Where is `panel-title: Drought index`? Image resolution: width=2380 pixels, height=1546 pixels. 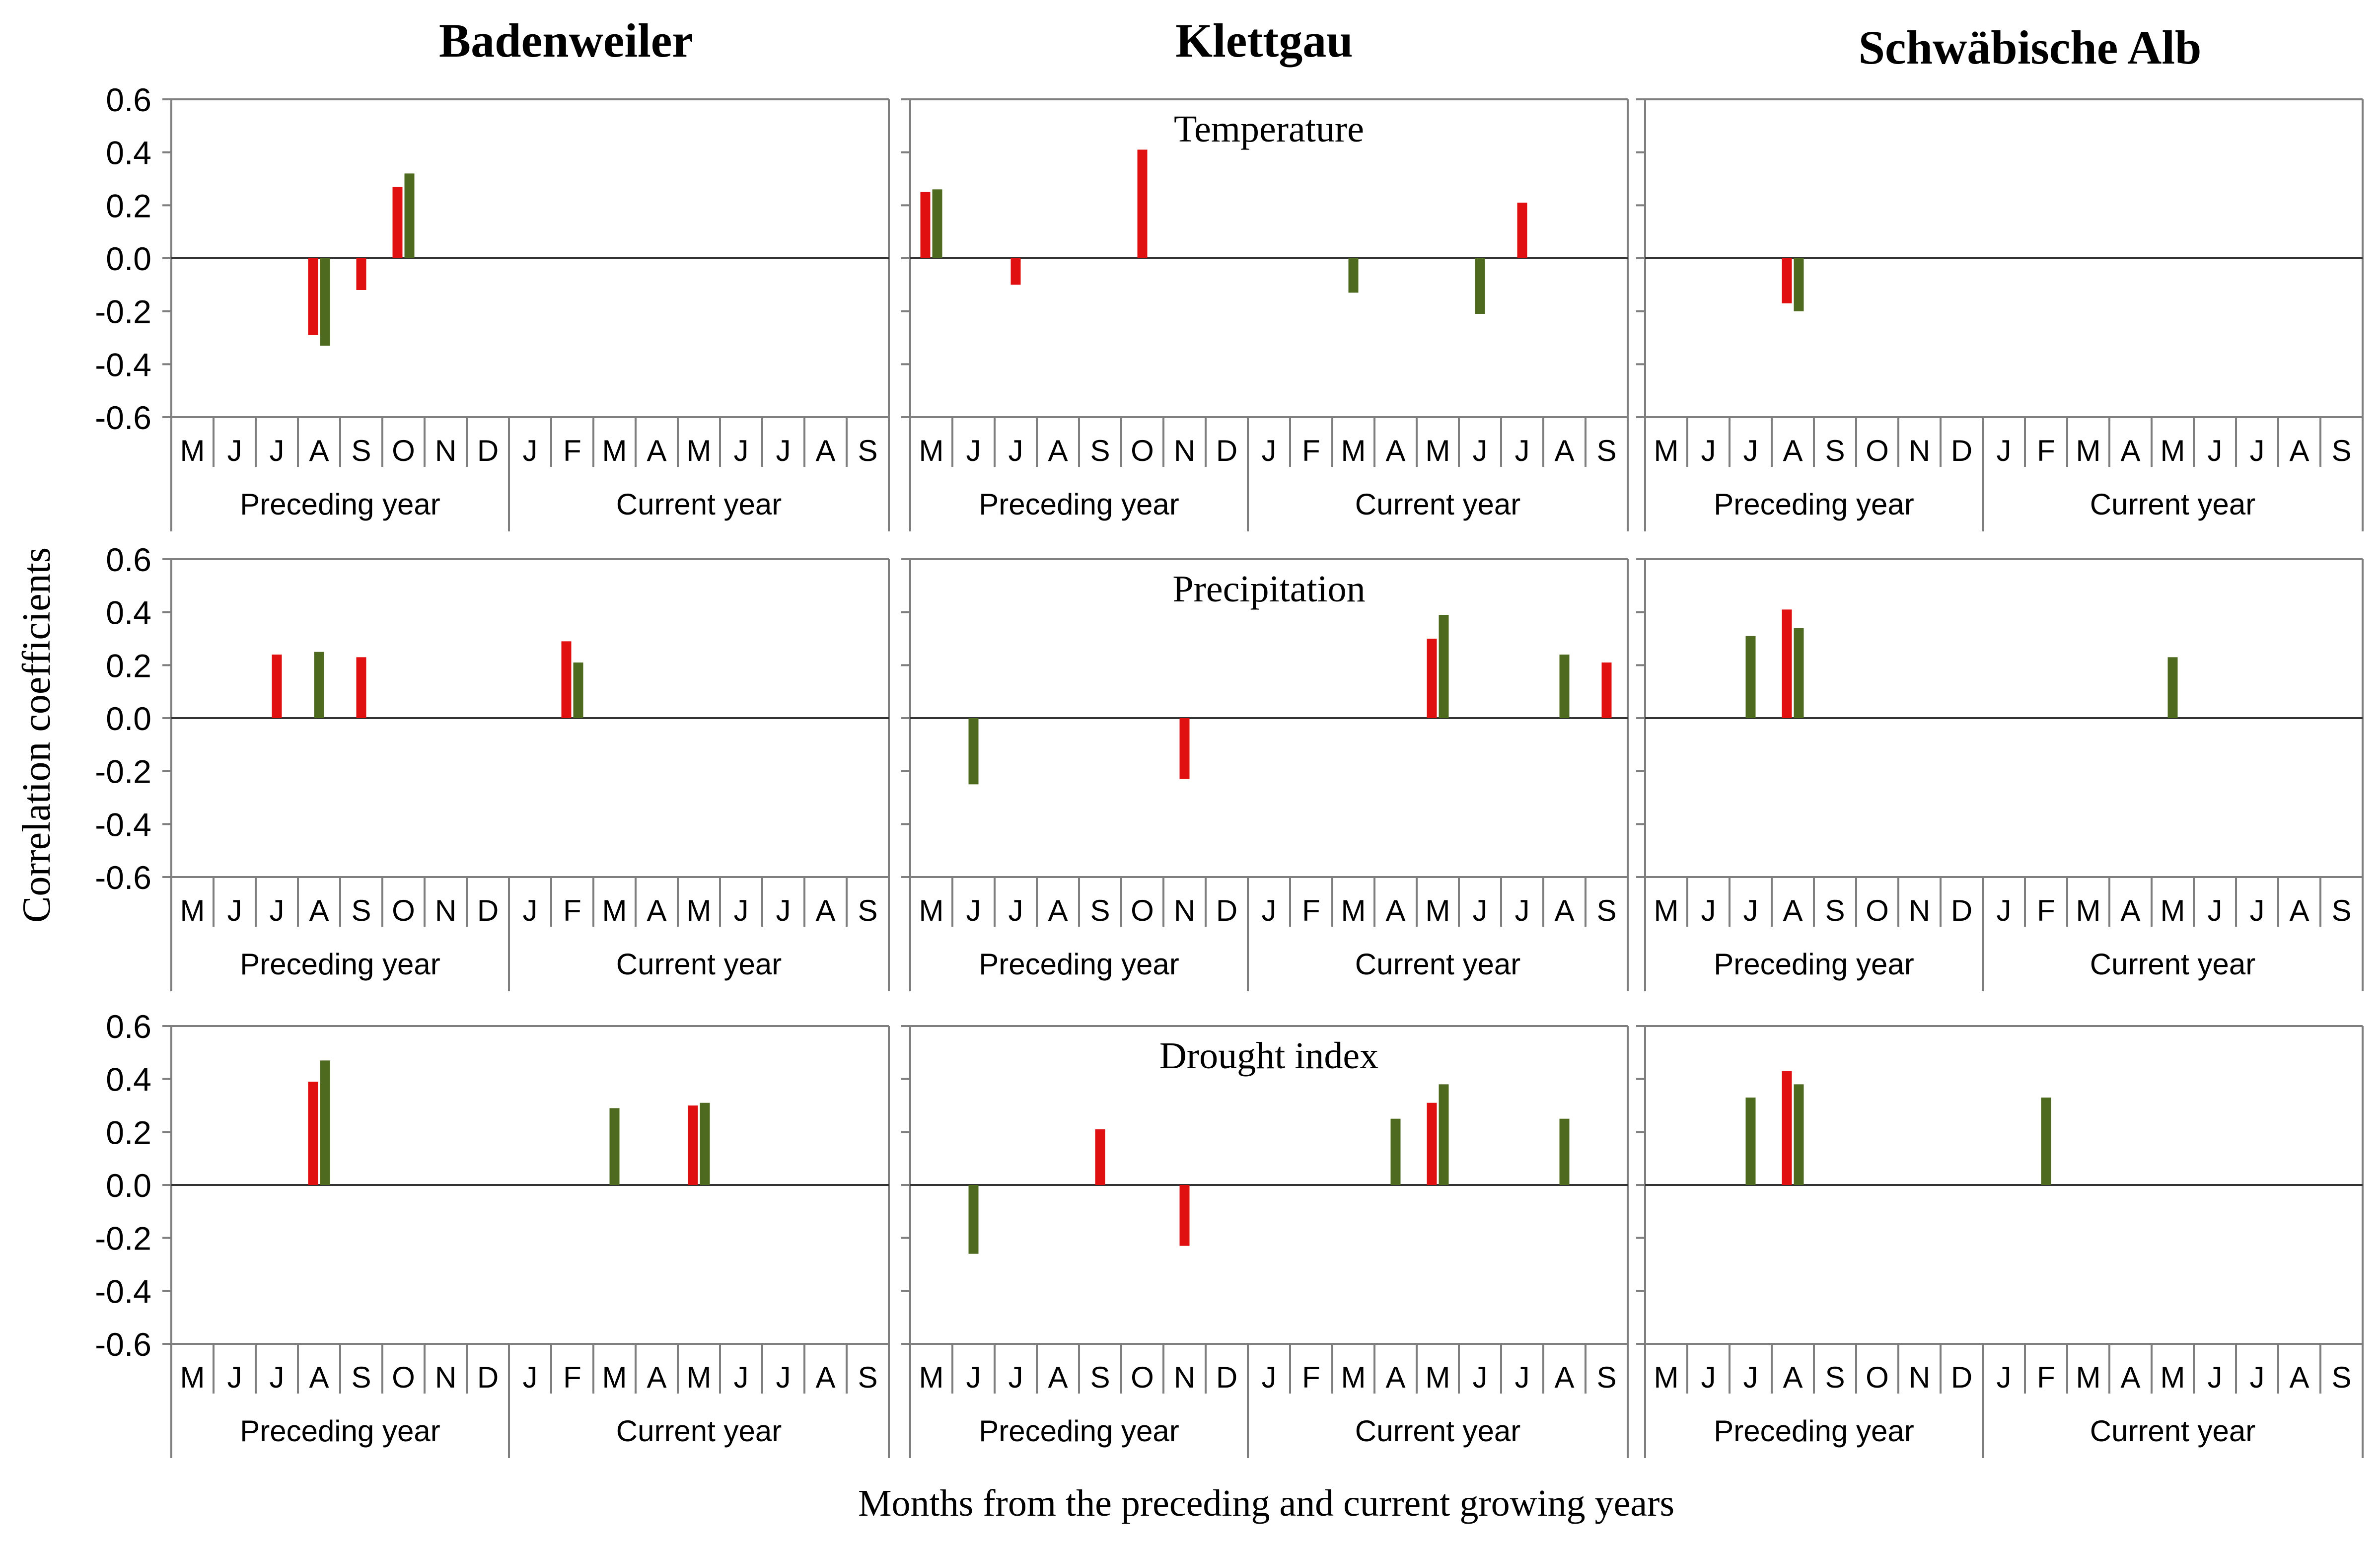 panel-title: Drought index is located at coordinates (1269, 1056).